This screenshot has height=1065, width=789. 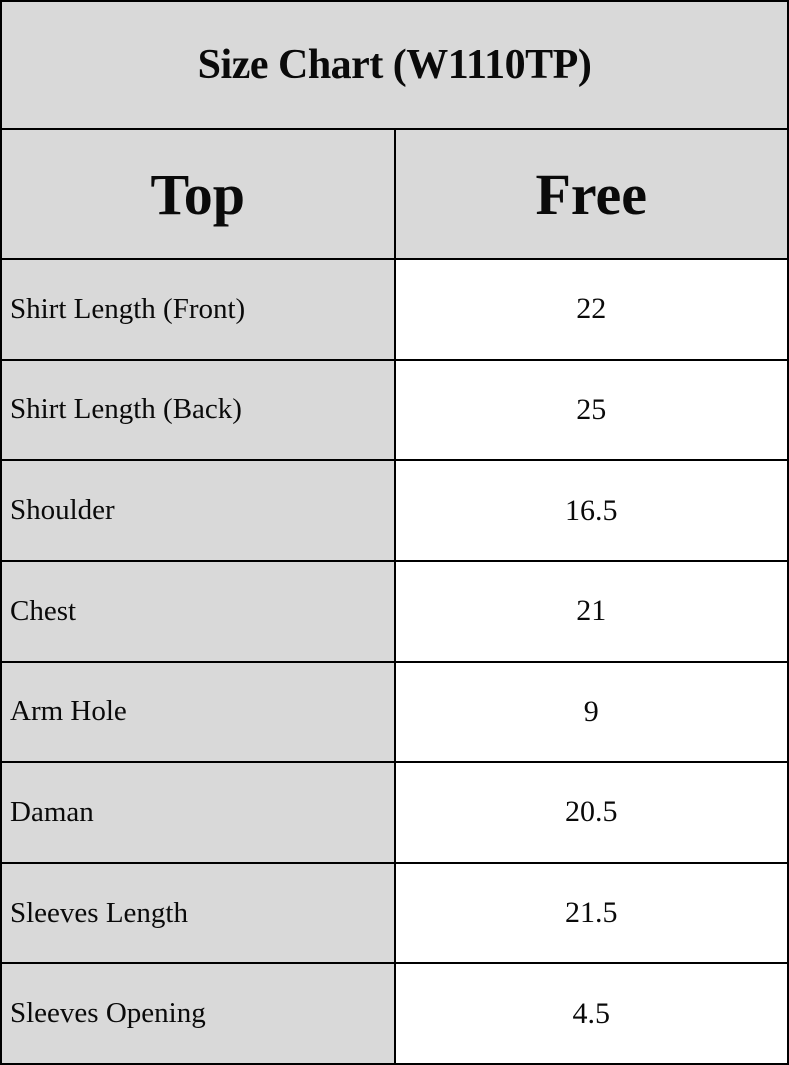 I want to click on row-label-daman: Daman, so click(x=198, y=812).